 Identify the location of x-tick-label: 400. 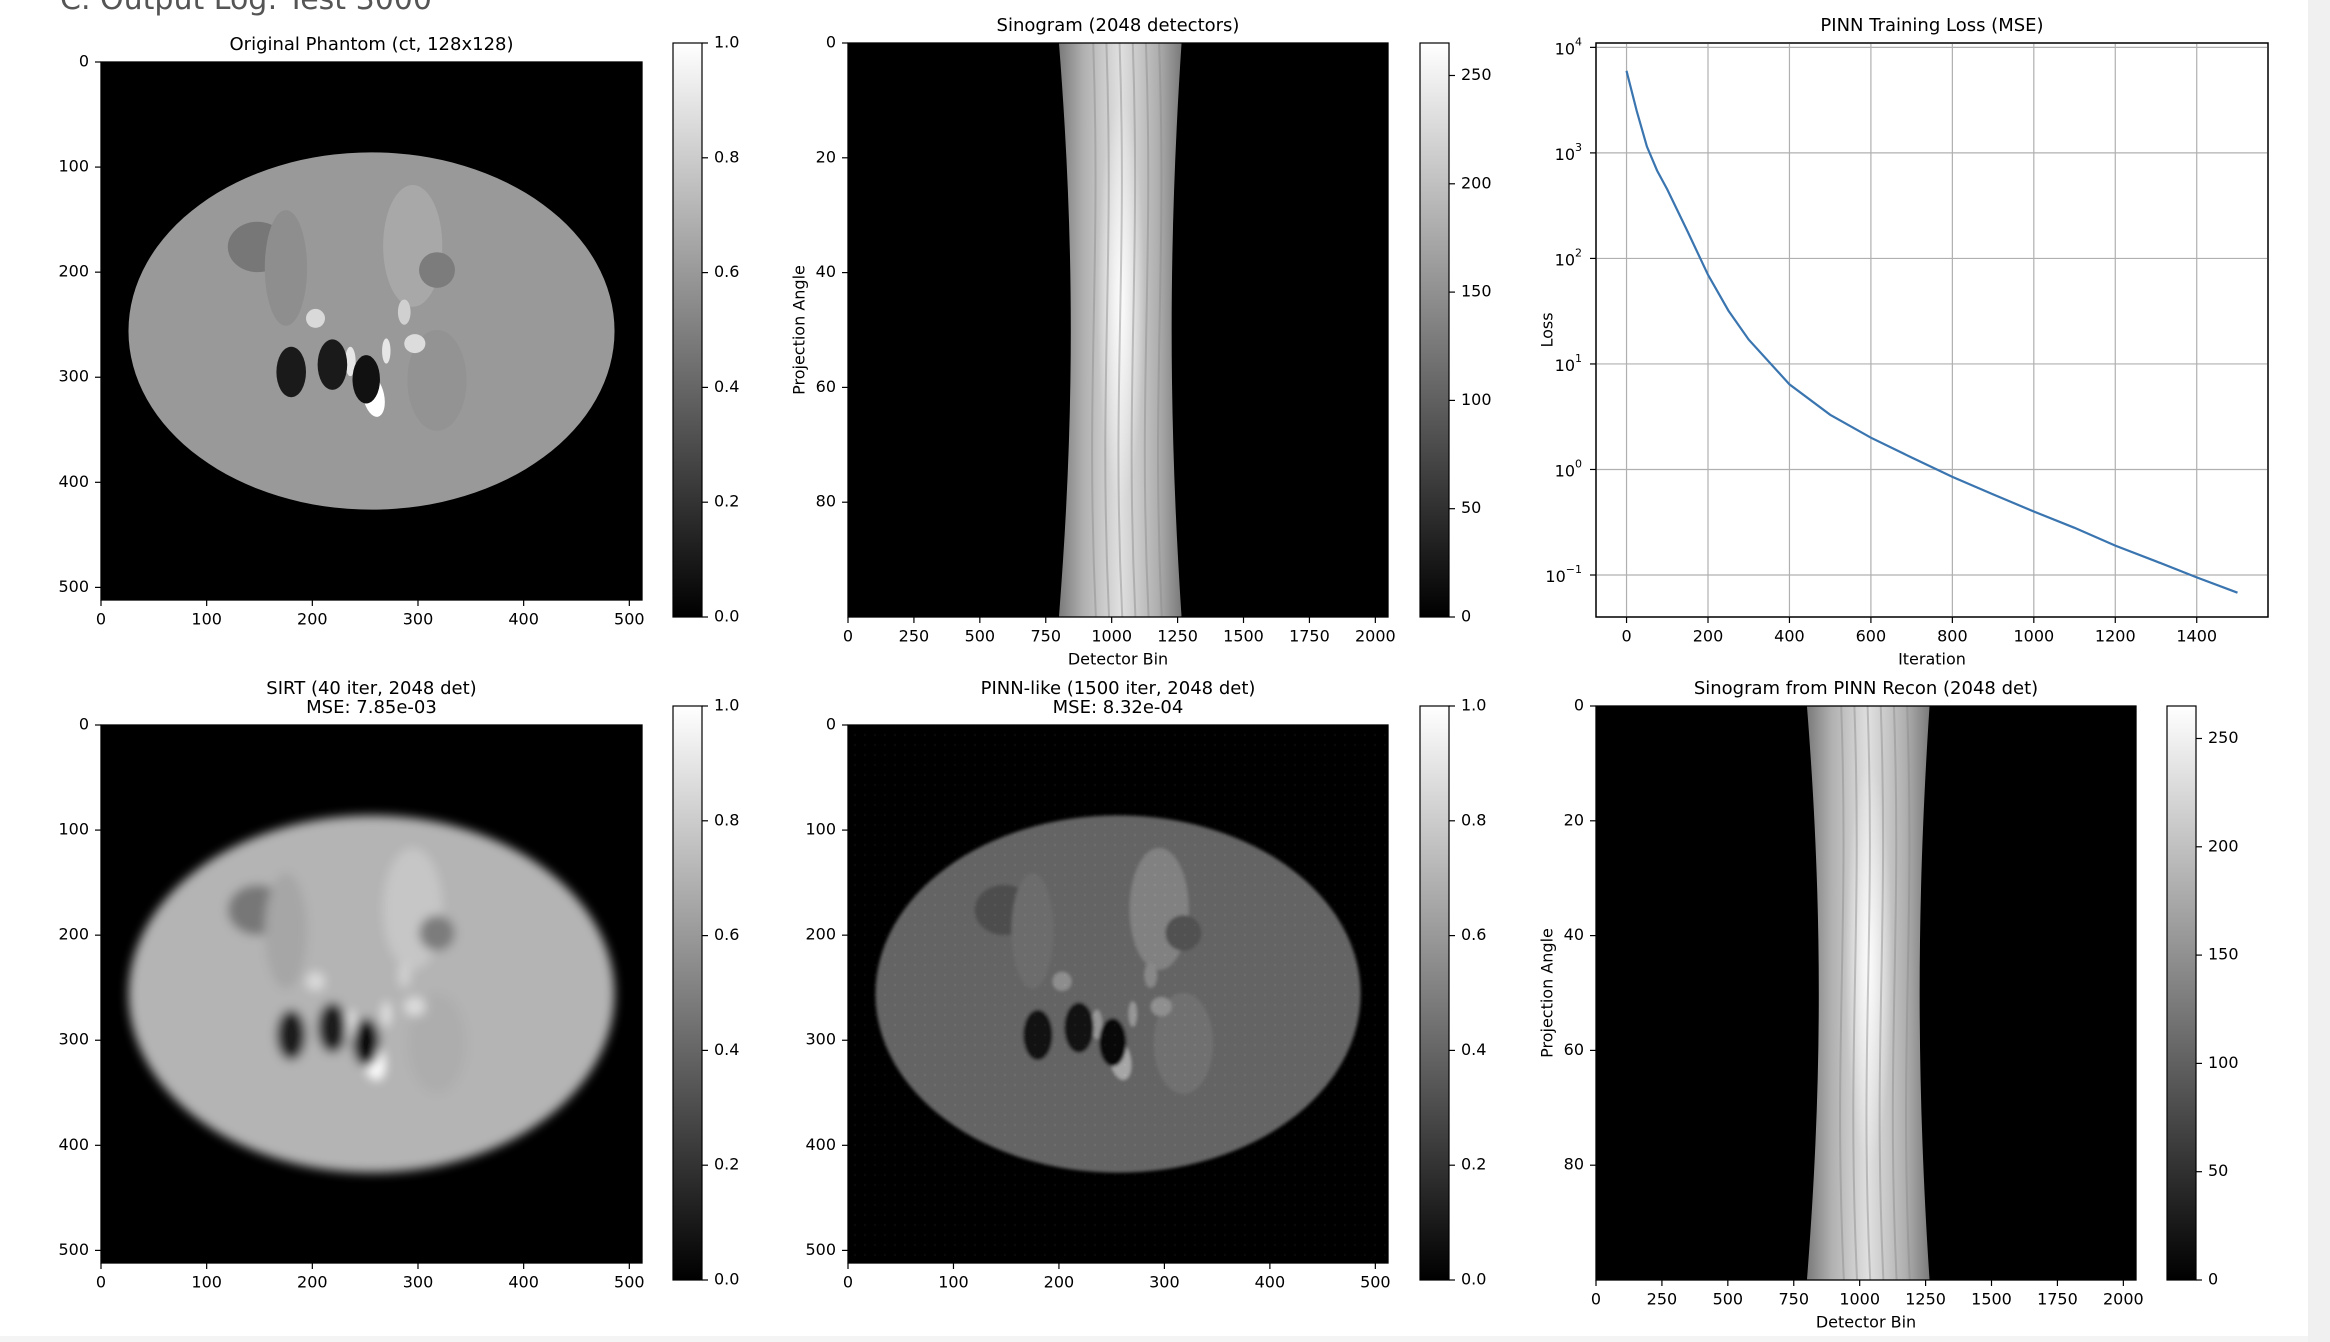
(1789, 636).